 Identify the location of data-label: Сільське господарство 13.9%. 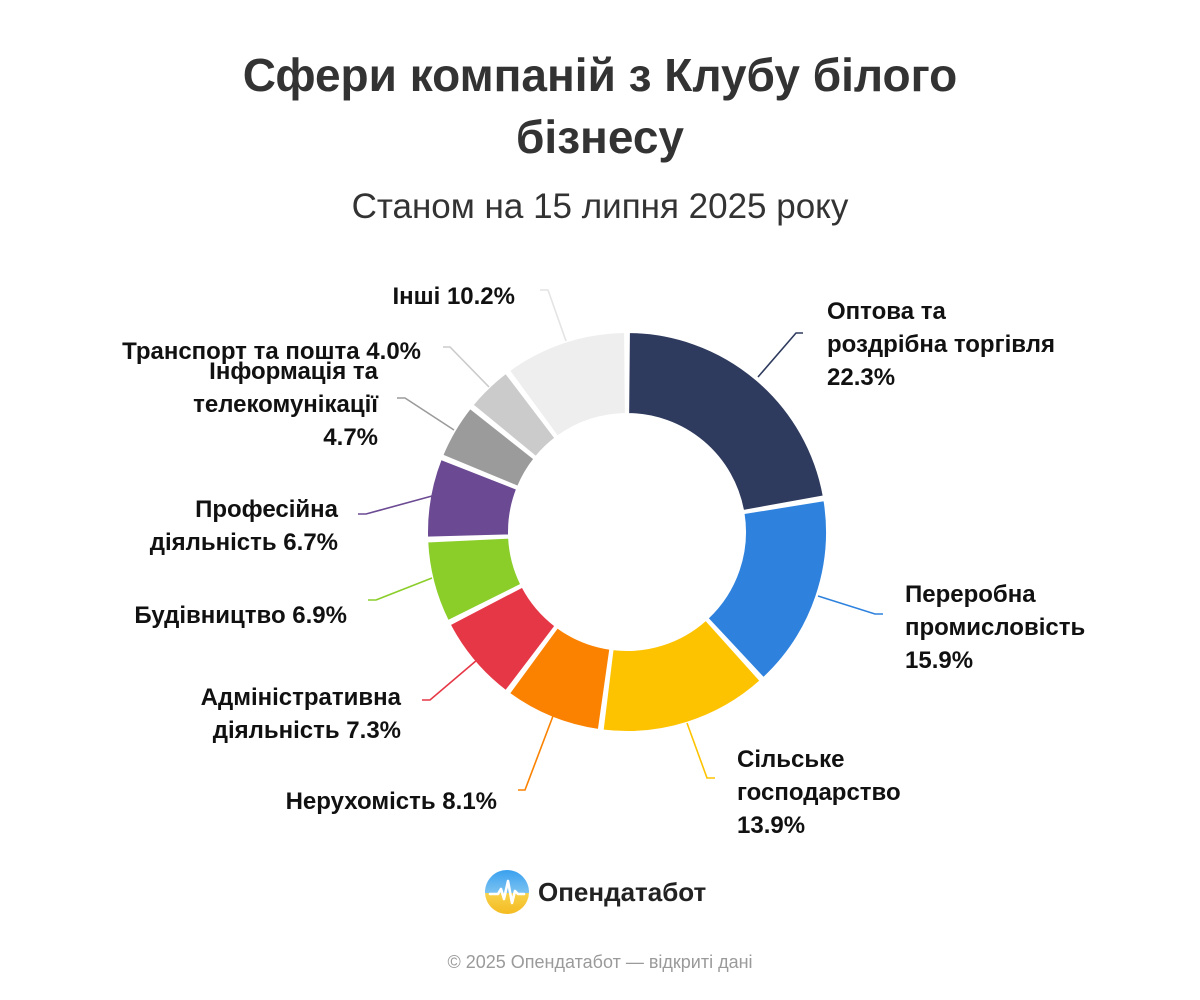
(819, 792).